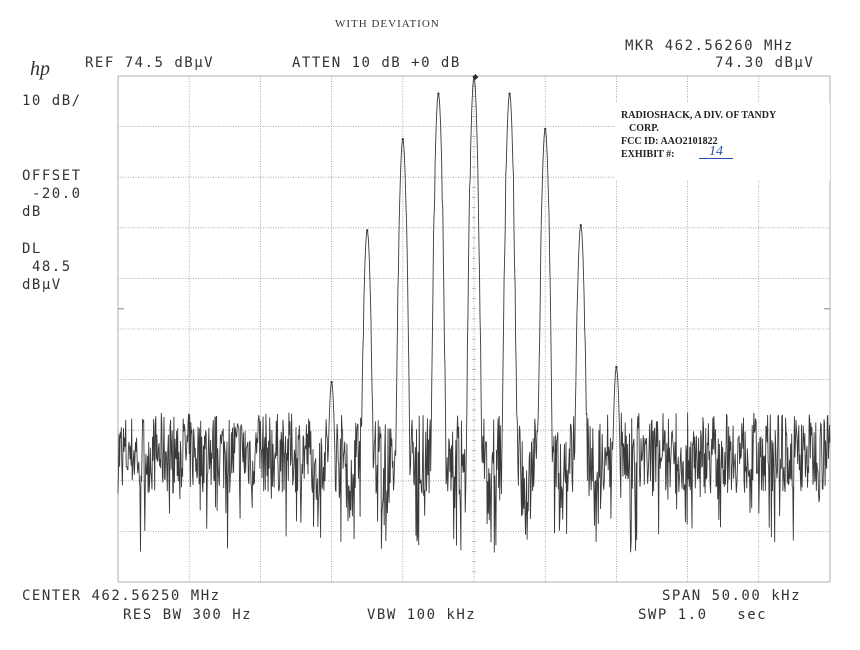  What do you see at coordinates (475, 77) in the screenshot?
I see `marker-diamond` at bounding box center [475, 77].